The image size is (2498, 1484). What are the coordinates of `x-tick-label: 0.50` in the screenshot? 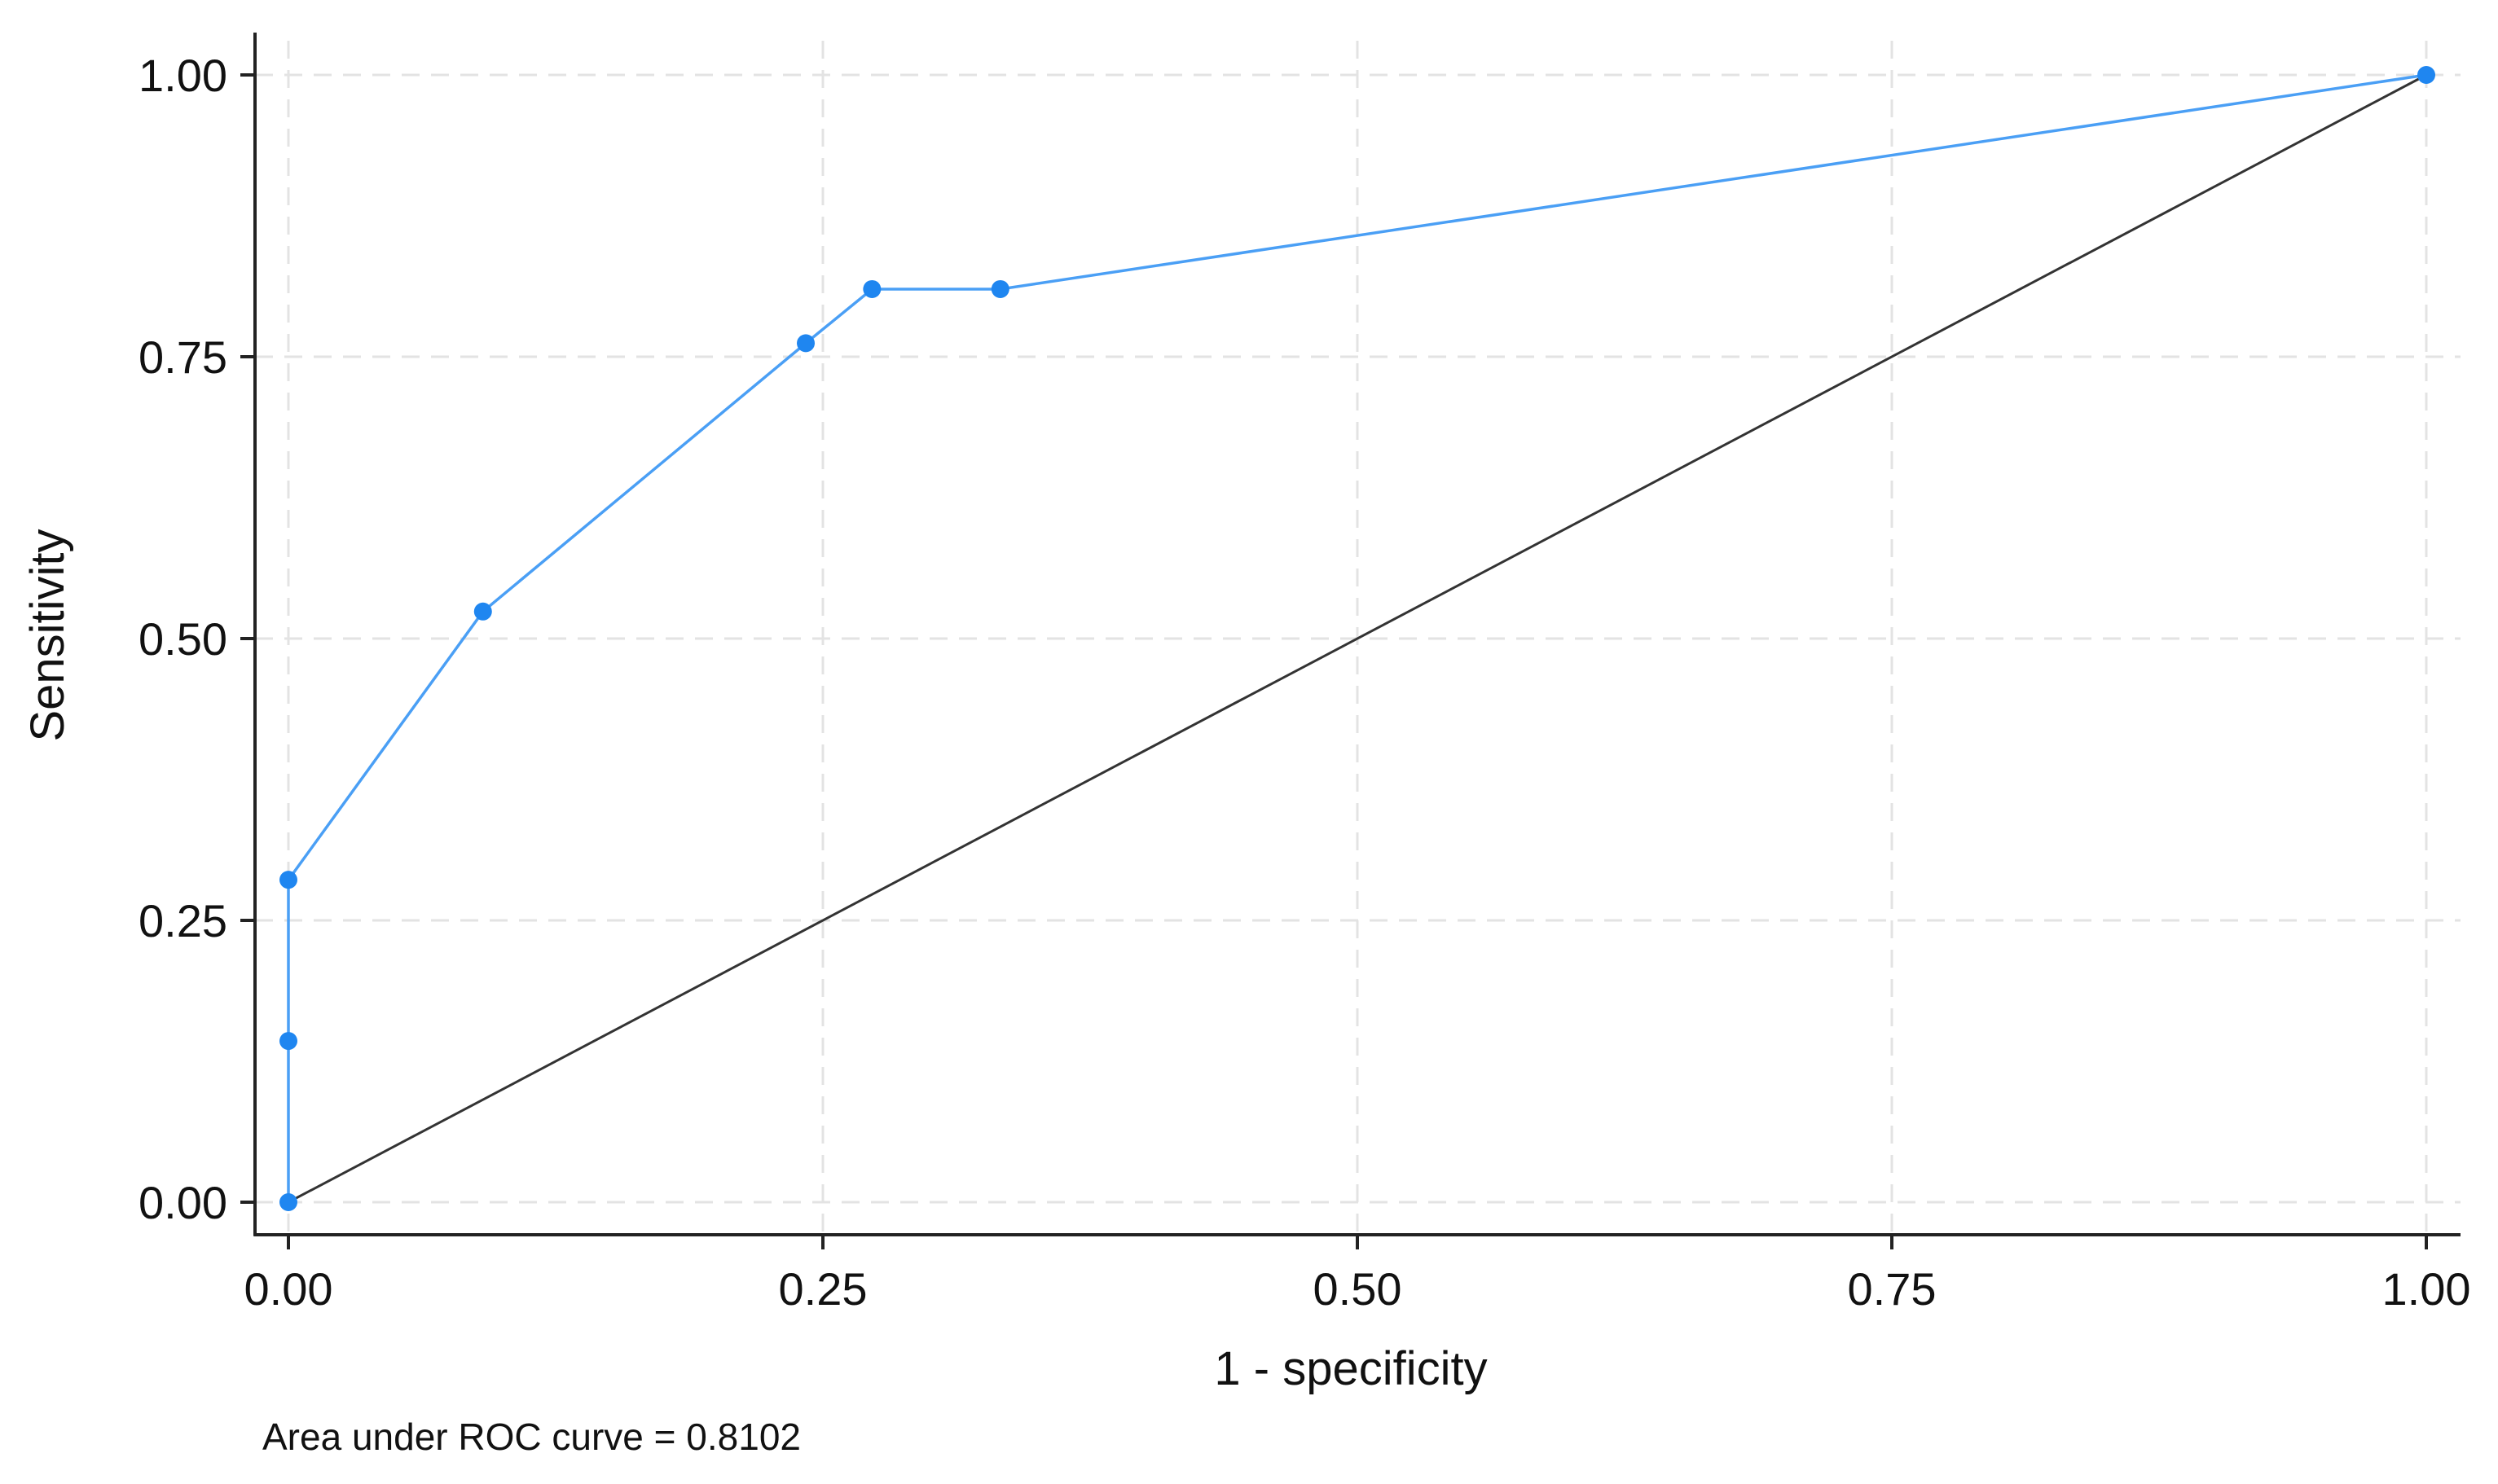 It's located at (1357, 1289).